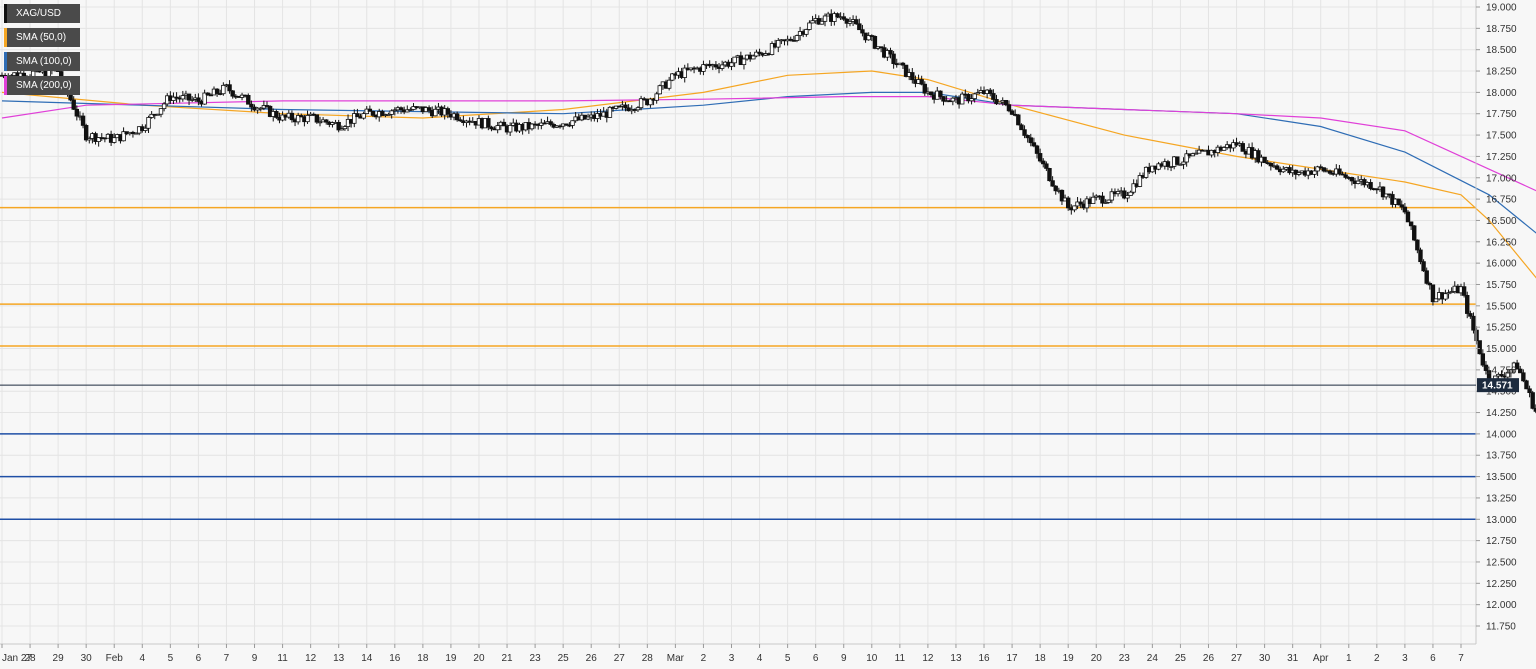 The image size is (1536, 669). Describe the element at coordinates (768, 144) in the screenshot. I see `sma-line` at that location.